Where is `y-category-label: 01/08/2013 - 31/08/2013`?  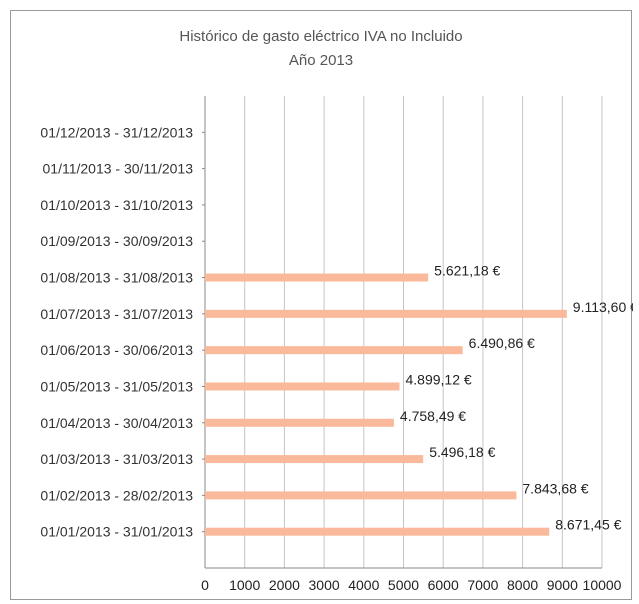 y-category-label: 01/08/2013 - 31/08/2013 is located at coordinates (116, 278).